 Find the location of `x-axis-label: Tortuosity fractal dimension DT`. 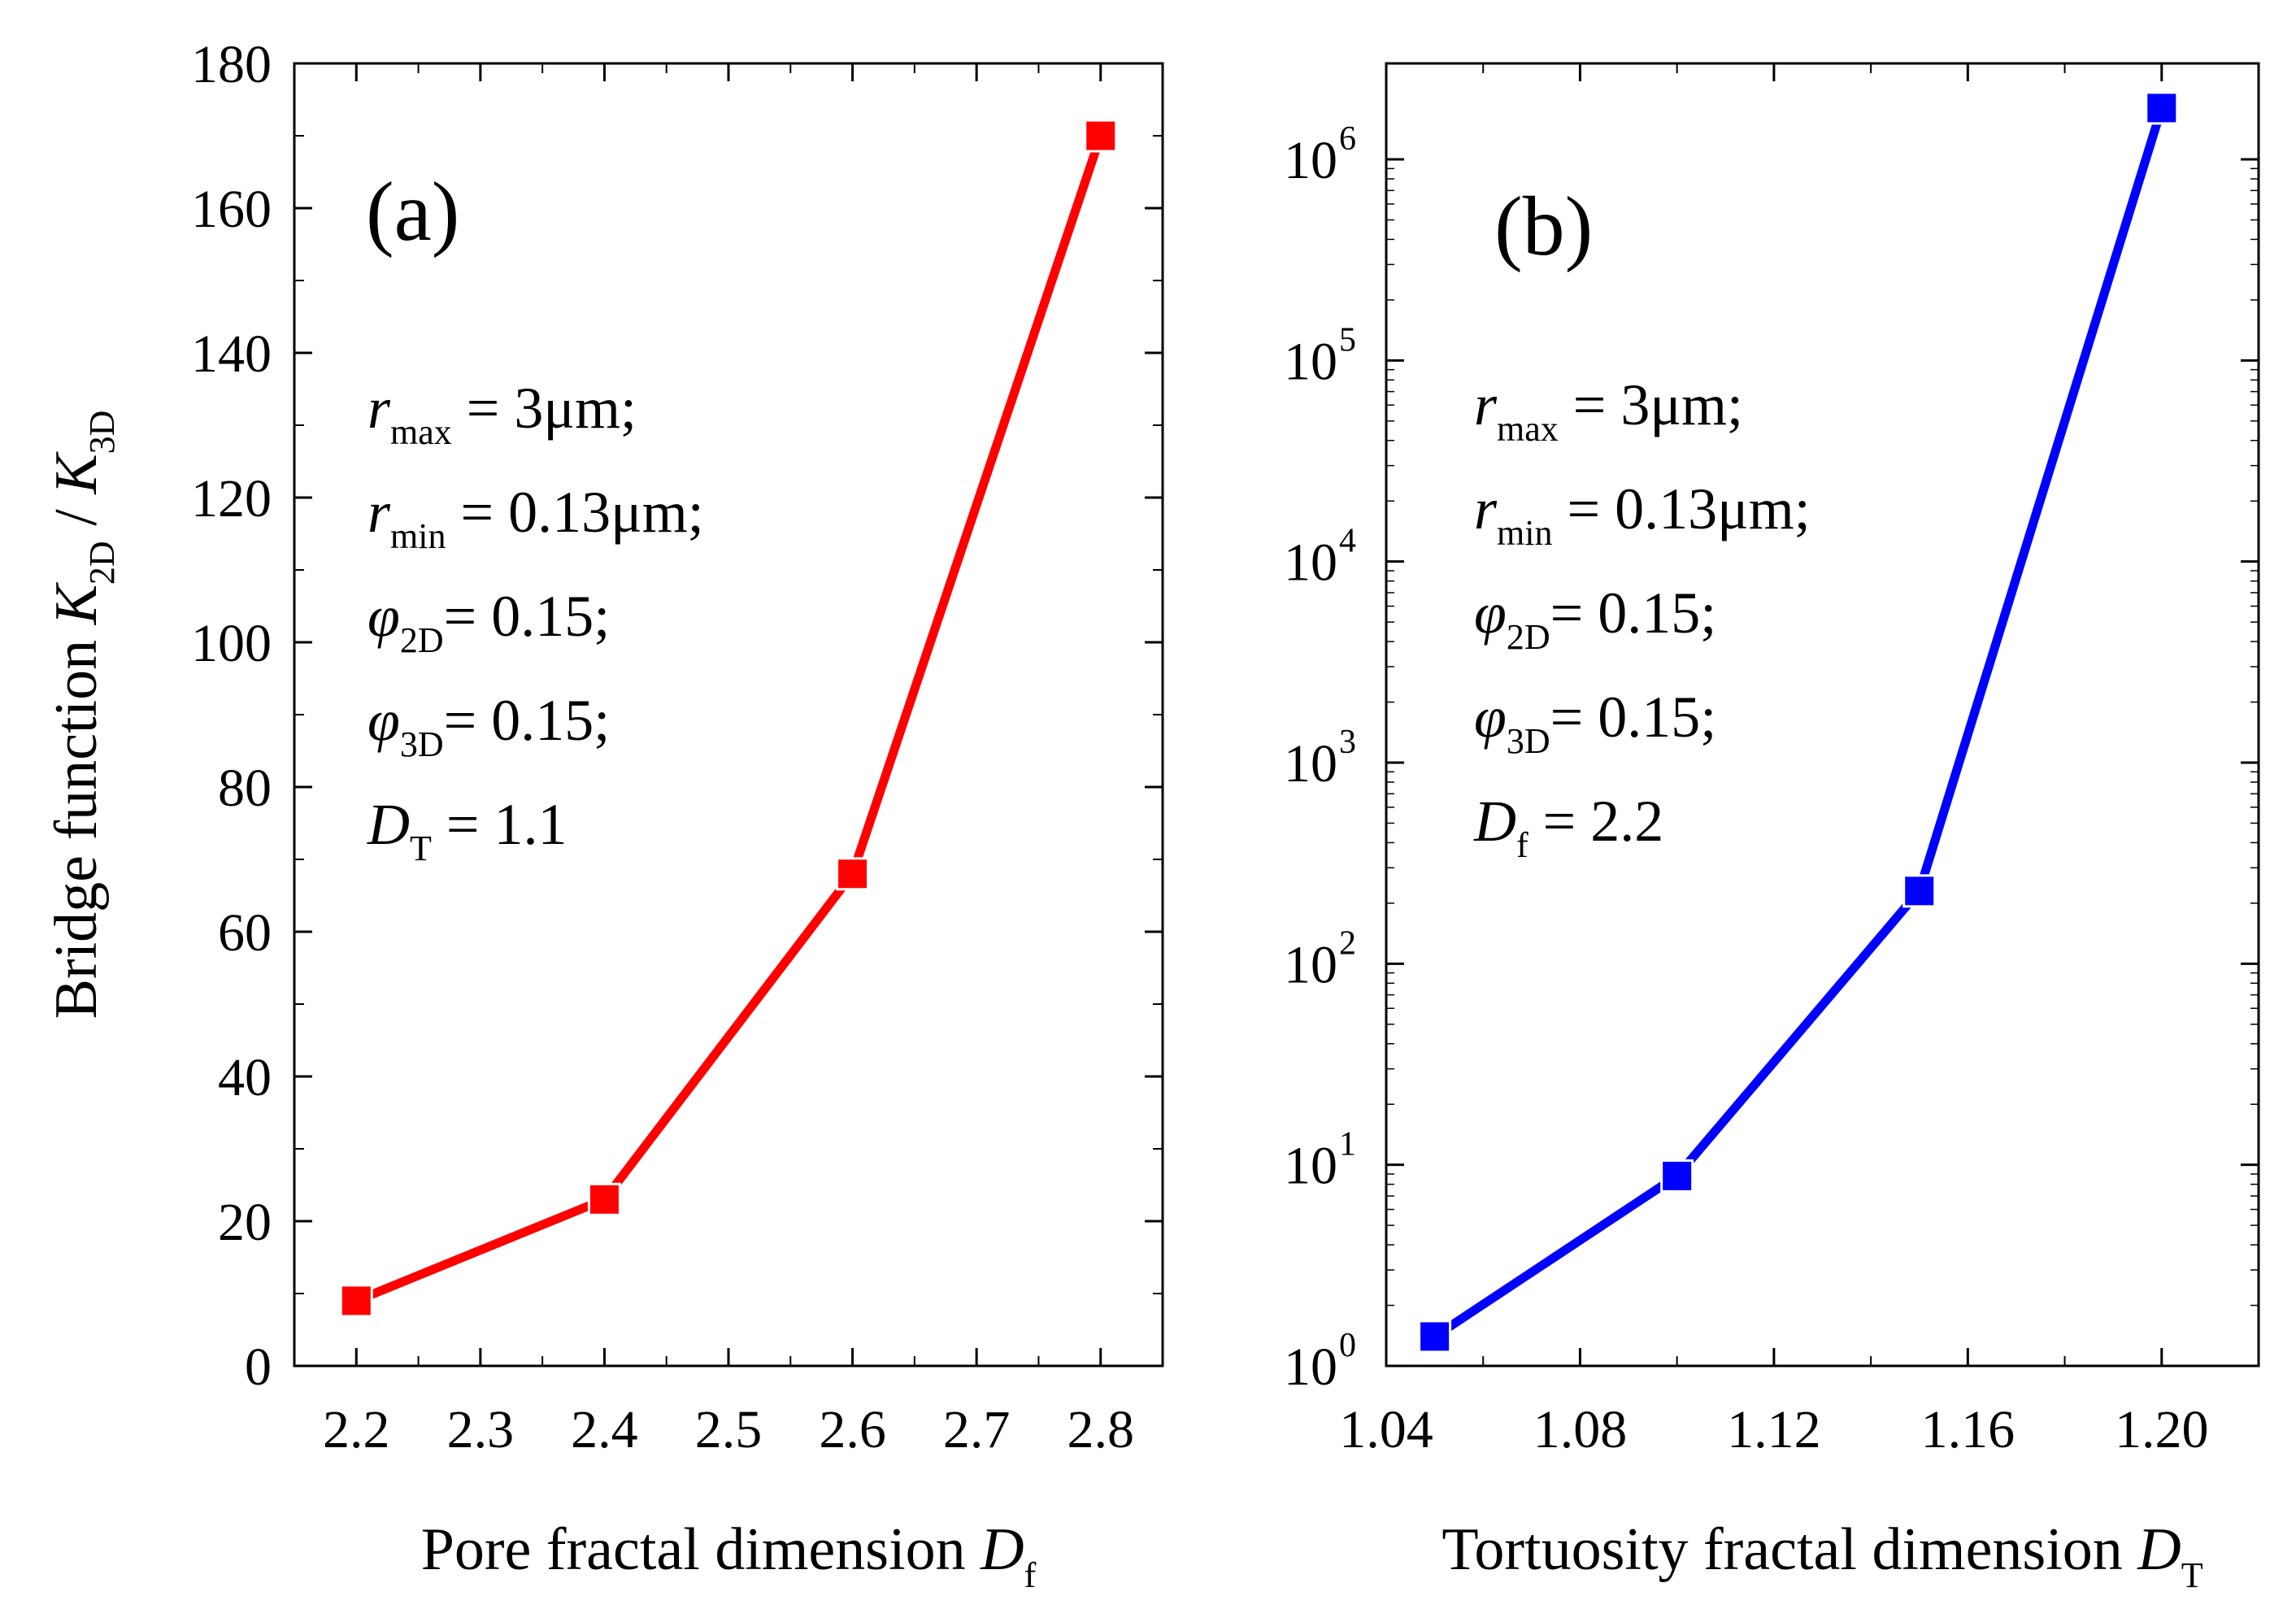

x-axis-label: Tortuosity fractal dimension DT is located at coordinates (1823, 1555).